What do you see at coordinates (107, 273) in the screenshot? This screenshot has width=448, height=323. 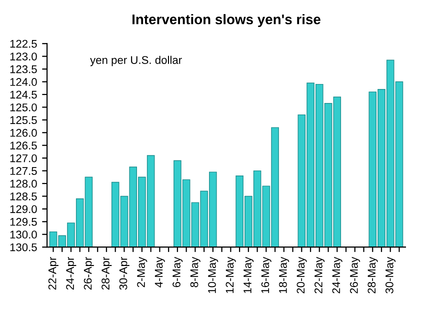 I see `x-tick-label: 28-Apr` at bounding box center [107, 273].